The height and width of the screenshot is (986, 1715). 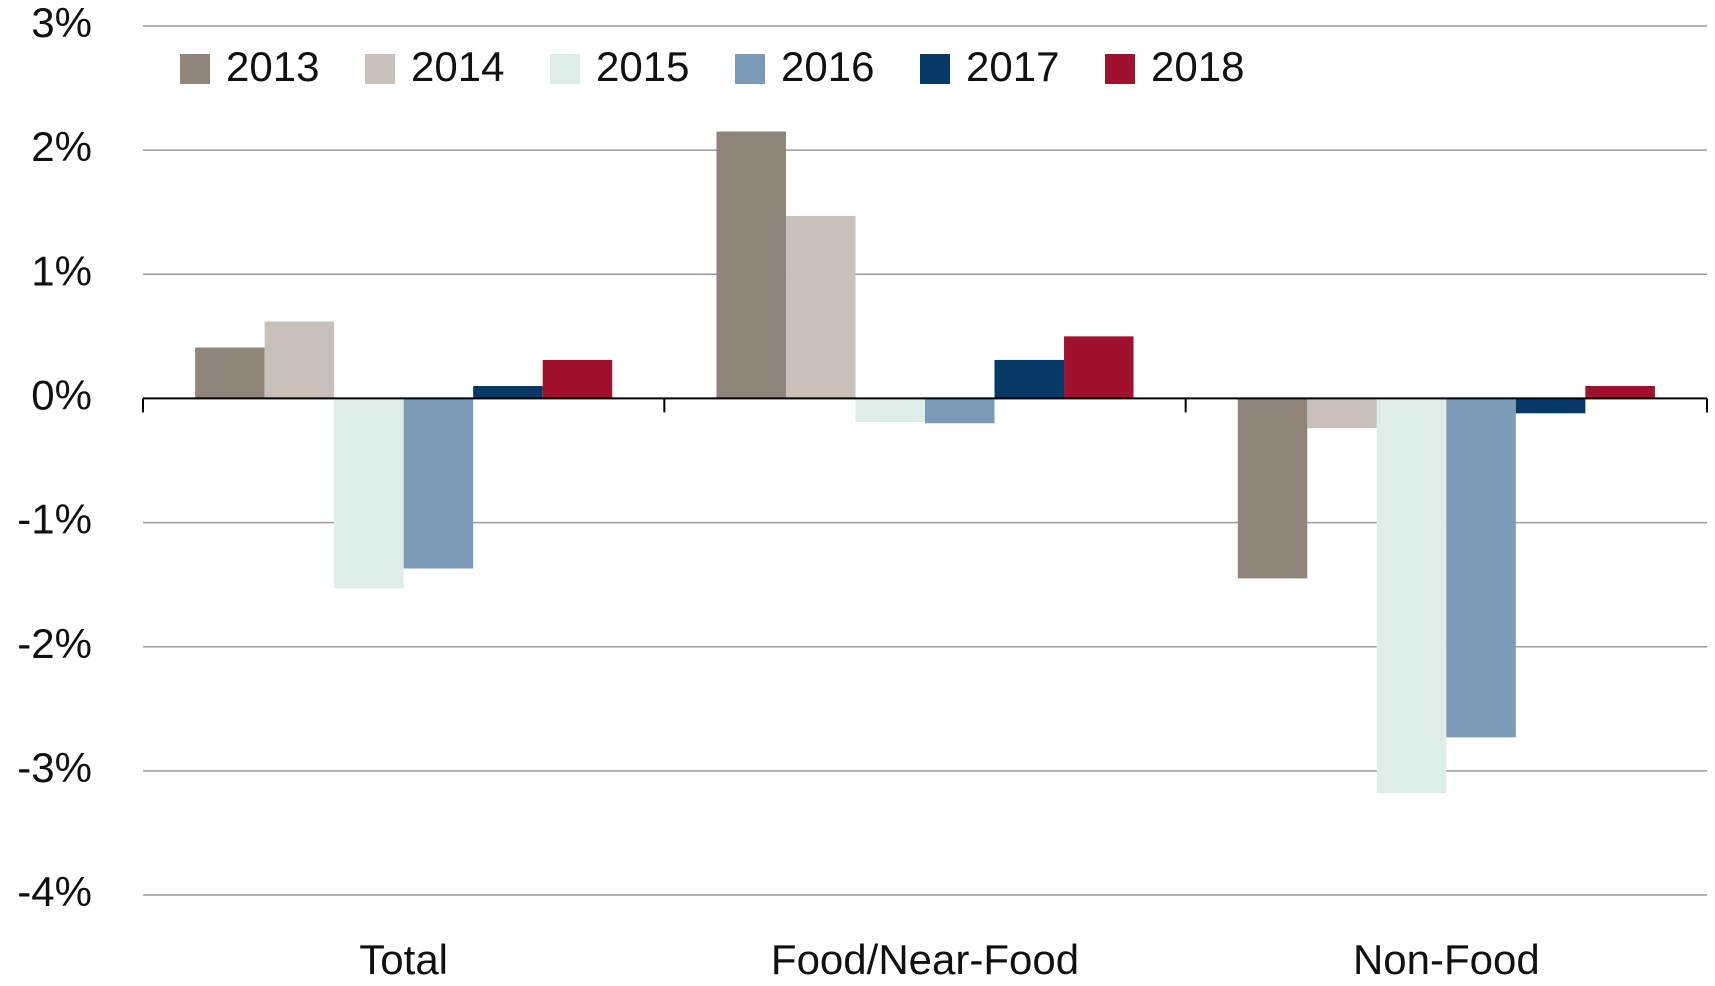 I want to click on x-tick-label: Food/Near-Food, so click(x=925, y=959).